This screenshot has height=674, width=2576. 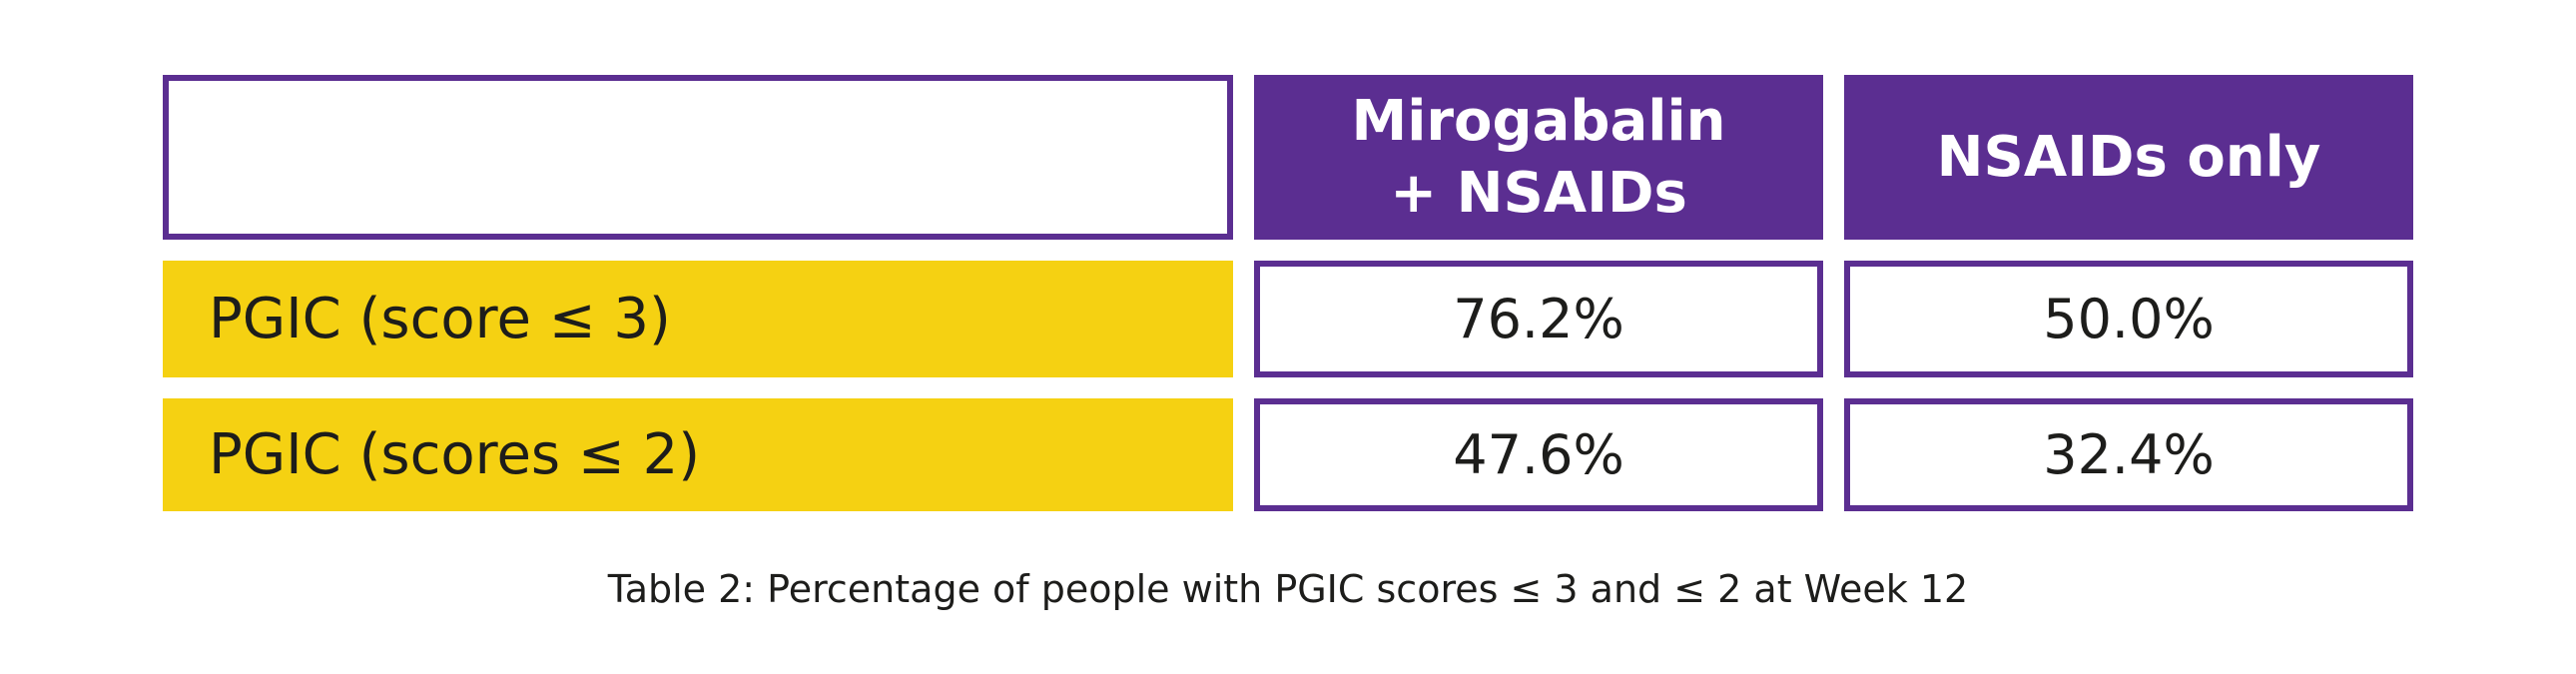 What do you see at coordinates (698, 319) in the screenshot?
I see `row-label-pgic-score-le-3: PGIC (score ≤ 3)` at bounding box center [698, 319].